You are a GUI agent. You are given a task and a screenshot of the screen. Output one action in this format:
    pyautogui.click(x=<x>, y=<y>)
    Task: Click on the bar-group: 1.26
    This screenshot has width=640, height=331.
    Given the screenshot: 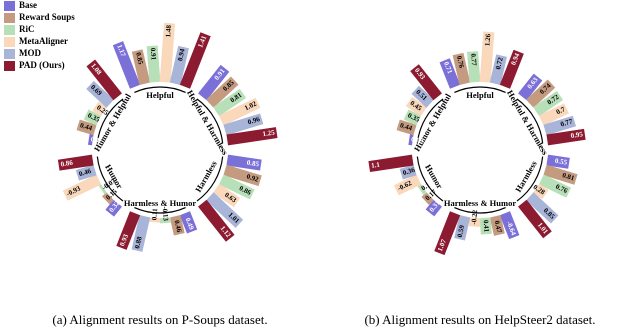 What is the action you would take?
    pyautogui.click(x=487, y=57)
    